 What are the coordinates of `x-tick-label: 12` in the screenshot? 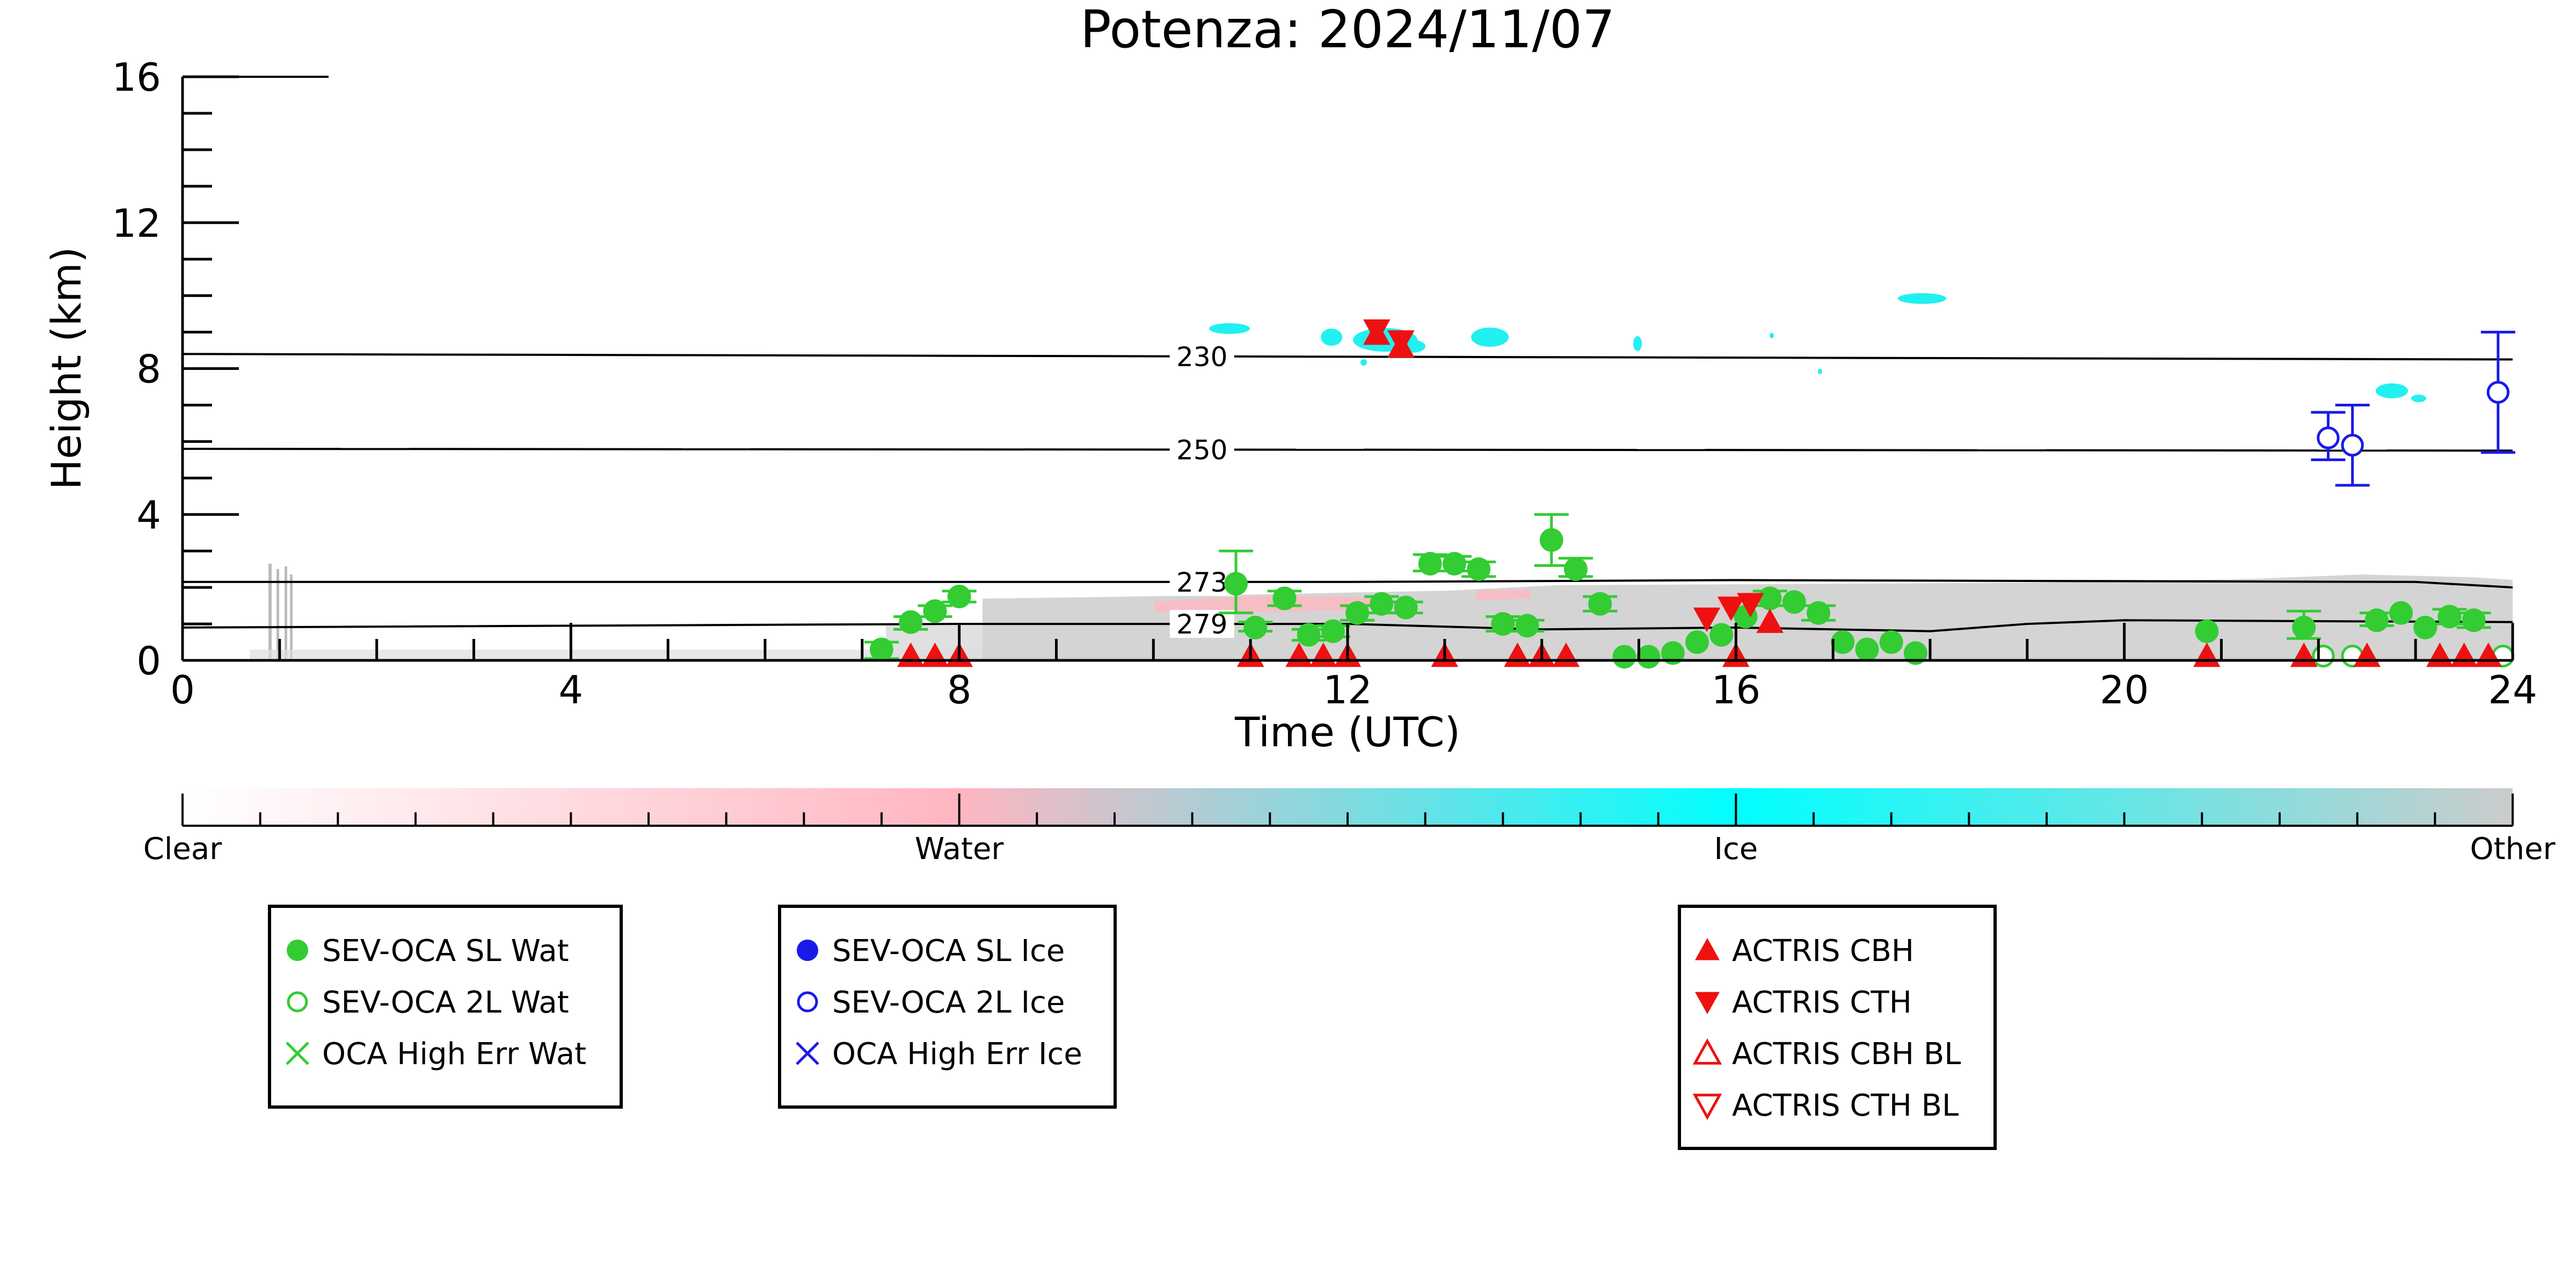 It's located at (1347, 689).